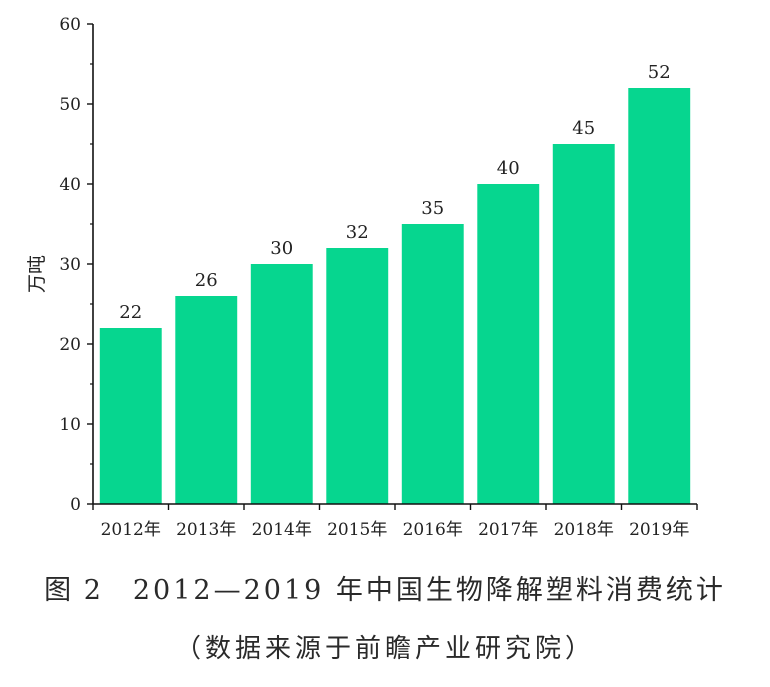 This screenshot has width=770, height=687. I want to click on data-label: 26, so click(206, 280).